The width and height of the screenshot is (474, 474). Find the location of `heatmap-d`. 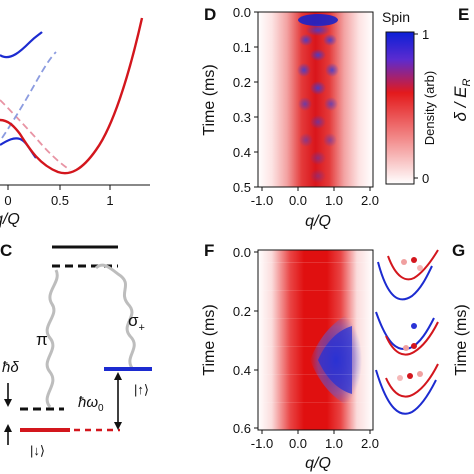

heatmap-d is located at coordinates (315, 99).